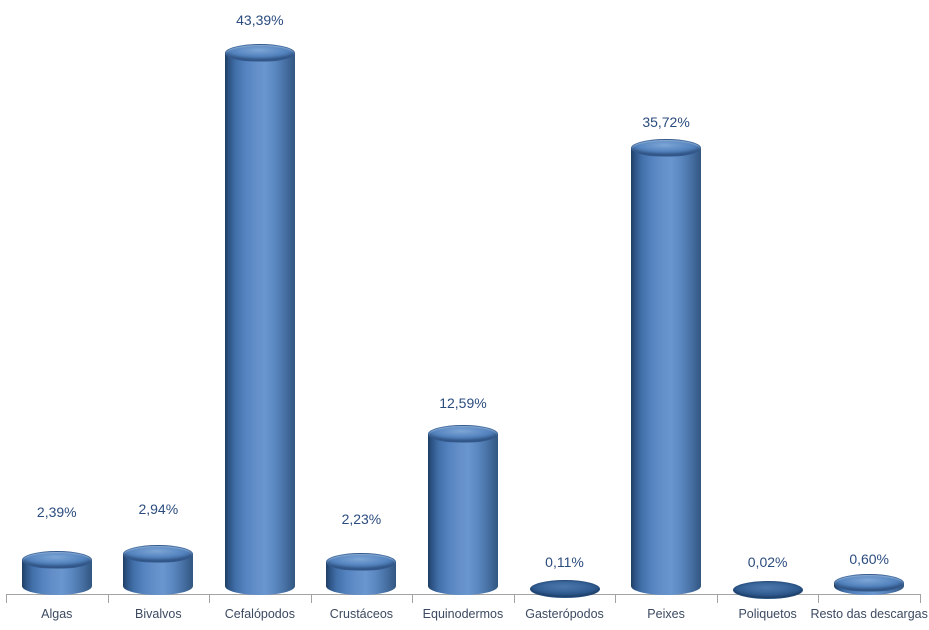 The height and width of the screenshot is (630, 929). I want to click on category-label: Gasterópodos, so click(564, 614).